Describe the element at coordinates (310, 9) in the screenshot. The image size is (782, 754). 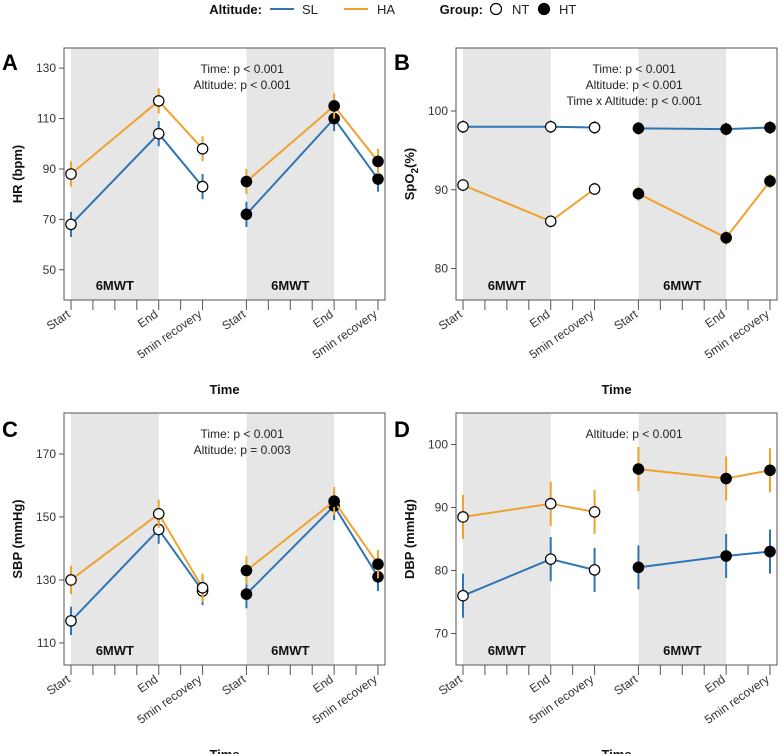
I see `legend-sl-label: SL` at that location.